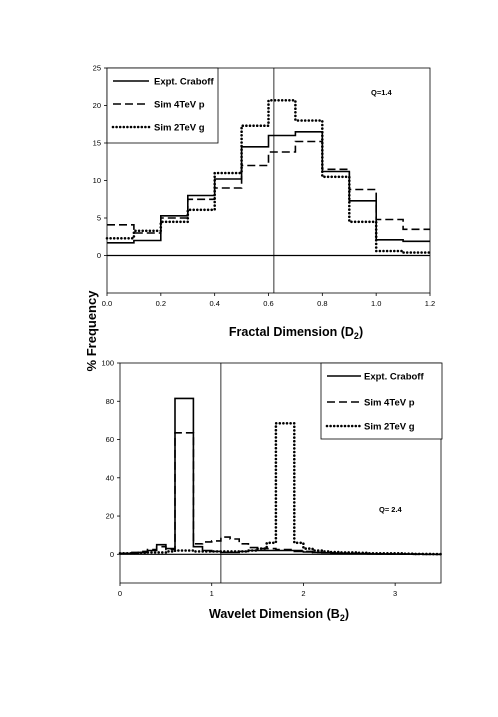 The height and width of the screenshot is (717, 498). Describe the element at coordinates (107, 363) in the screenshot. I see `y-tick-label: 100` at that location.